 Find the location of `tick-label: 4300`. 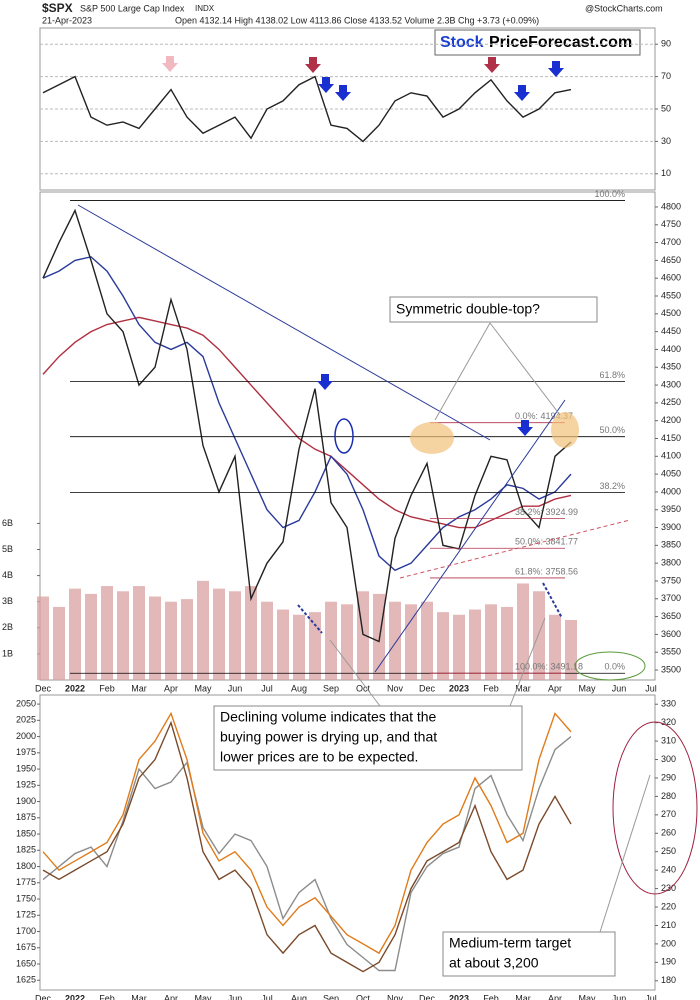

tick-label: 4300 is located at coordinates (671, 384).